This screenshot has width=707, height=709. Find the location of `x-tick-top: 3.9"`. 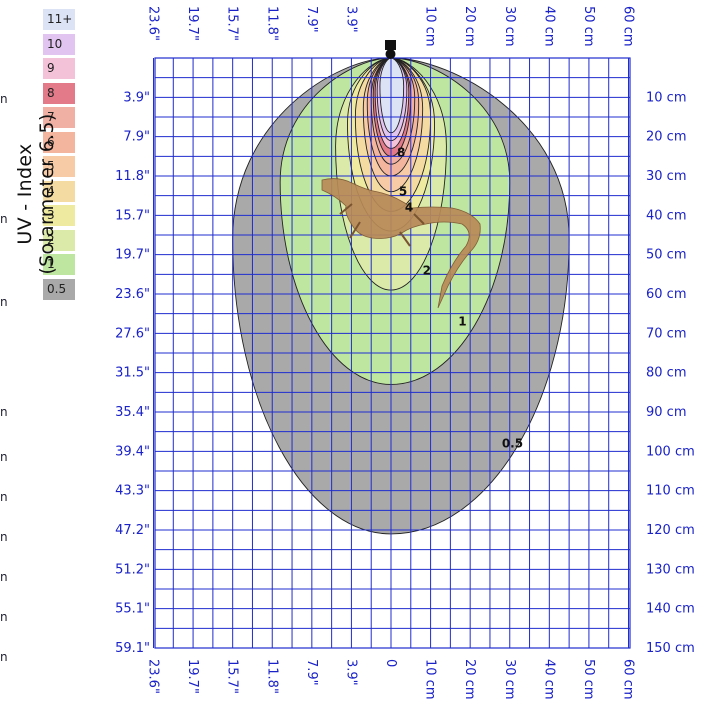

x-tick-top: 3.9" is located at coordinates (350, 19).